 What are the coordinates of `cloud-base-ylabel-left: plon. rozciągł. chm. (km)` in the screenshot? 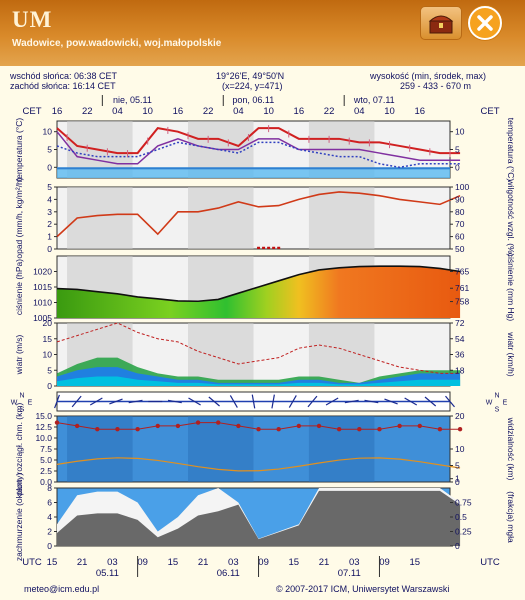 It's located at (19, 449).